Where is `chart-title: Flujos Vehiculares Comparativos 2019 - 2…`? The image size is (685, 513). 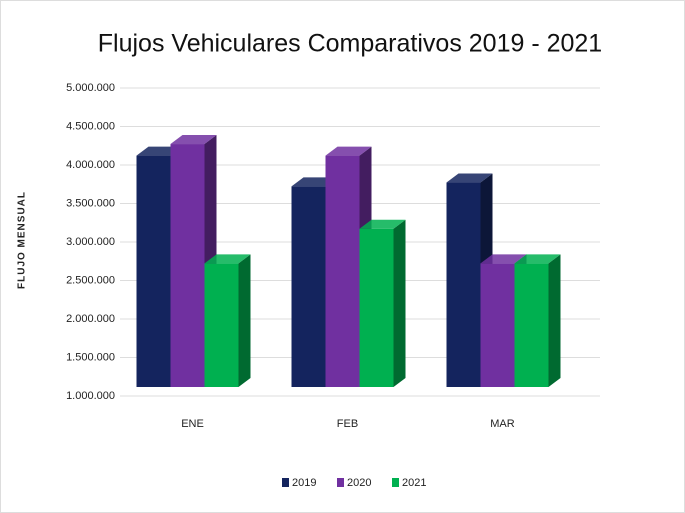
chart-title: Flujos Vehiculares Comparativos 2019 - 2… is located at coordinates (350, 44).